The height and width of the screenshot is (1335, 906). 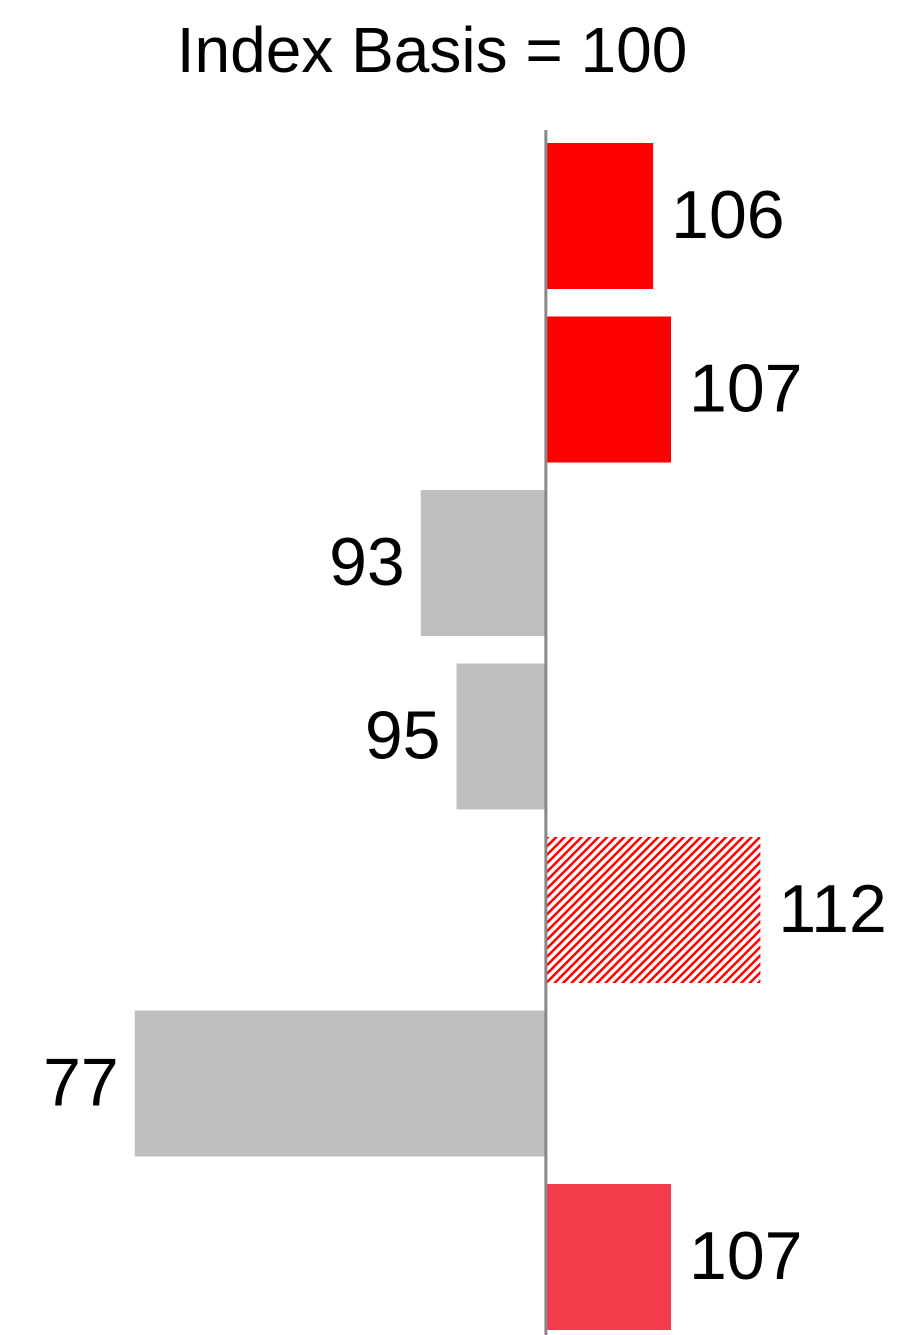 I want to click on value-label: 77, so click(x=81, y=1082).